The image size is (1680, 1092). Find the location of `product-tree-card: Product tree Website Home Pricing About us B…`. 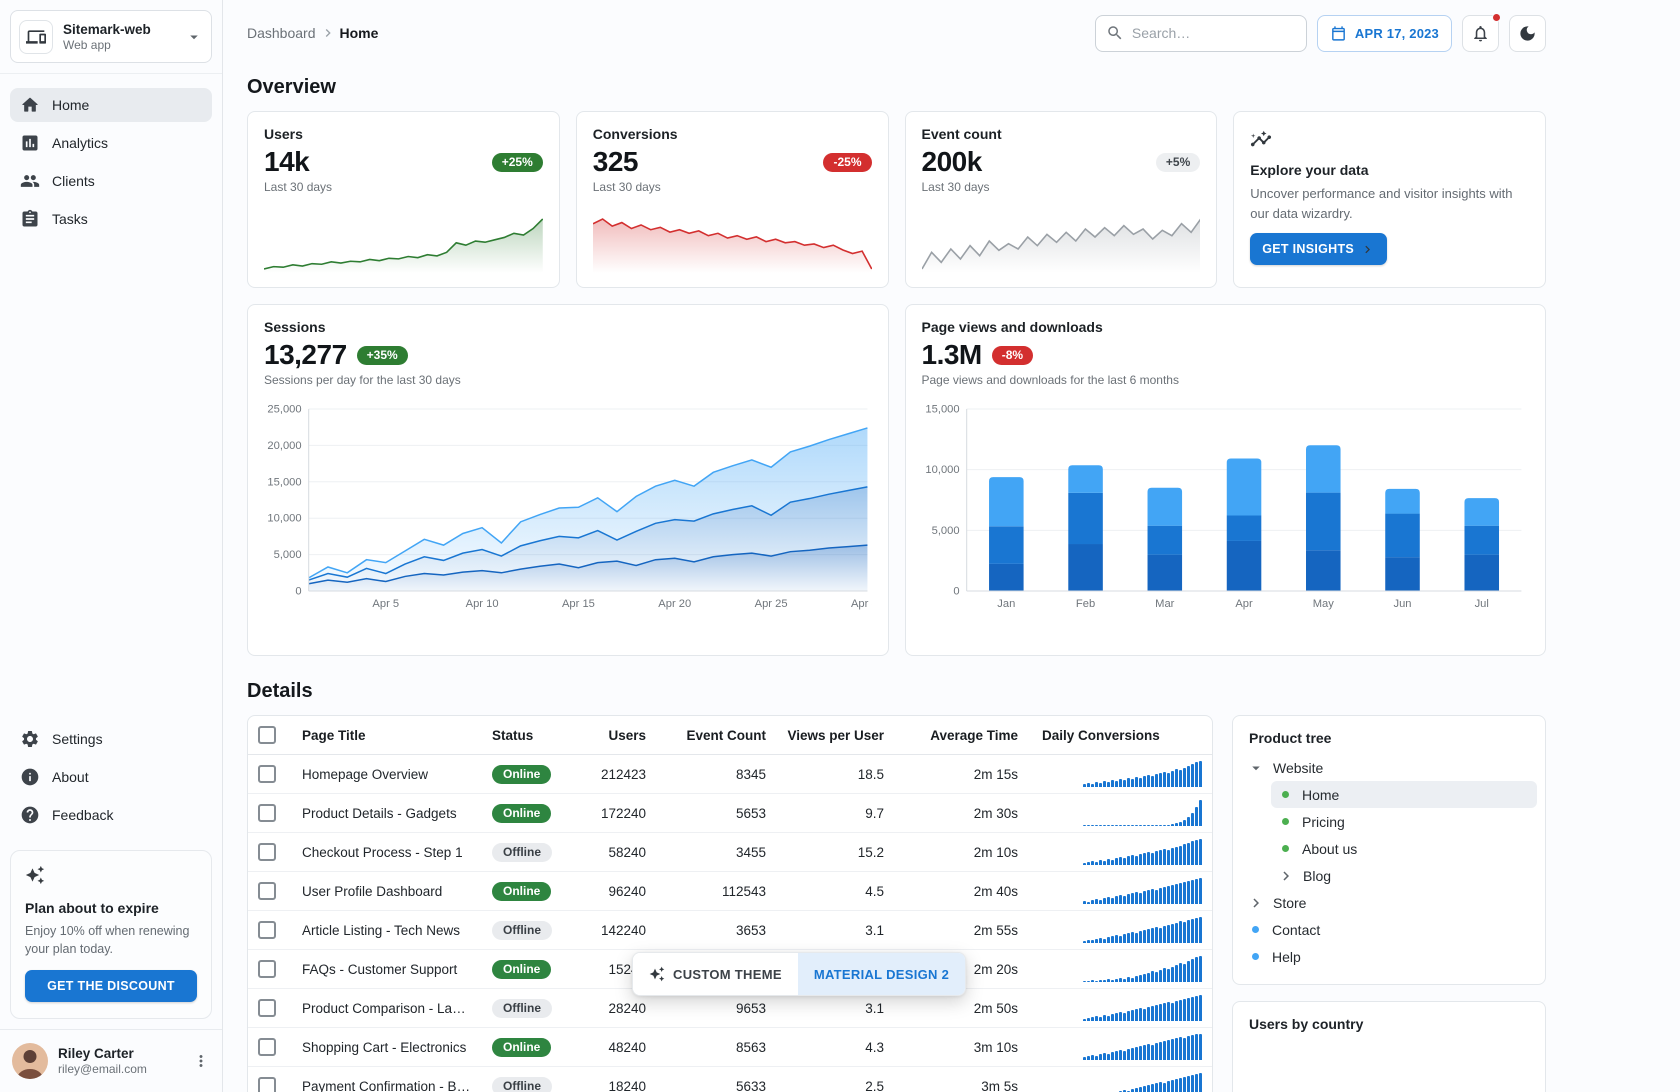

product-tree-card: Product tree Website Home Pricing About us B… is located at coordinates (1389, 850).